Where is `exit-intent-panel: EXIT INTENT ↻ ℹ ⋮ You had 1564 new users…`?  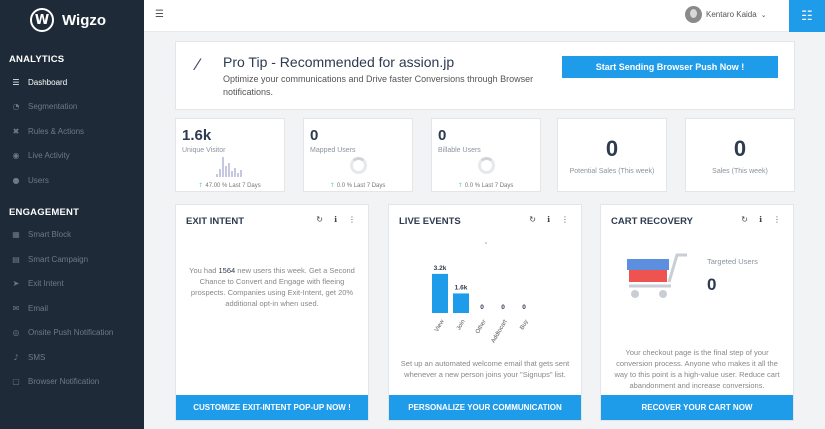
exit-intent-panel: EXIT INTENT ↻ ℹ ⋮ You had 1564 new users… is located at coordinates (272, 312).